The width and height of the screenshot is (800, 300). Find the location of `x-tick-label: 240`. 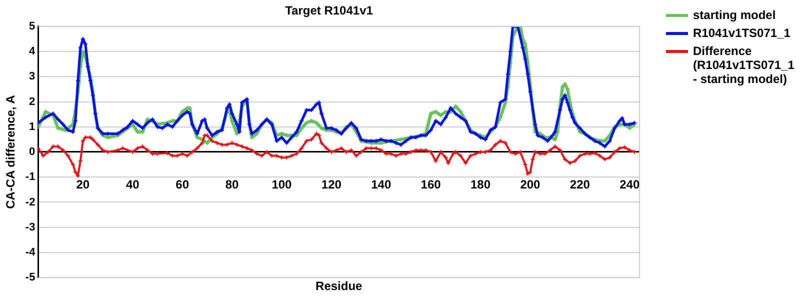

x-tick-label: 240 is located at coordinates (630, 185).